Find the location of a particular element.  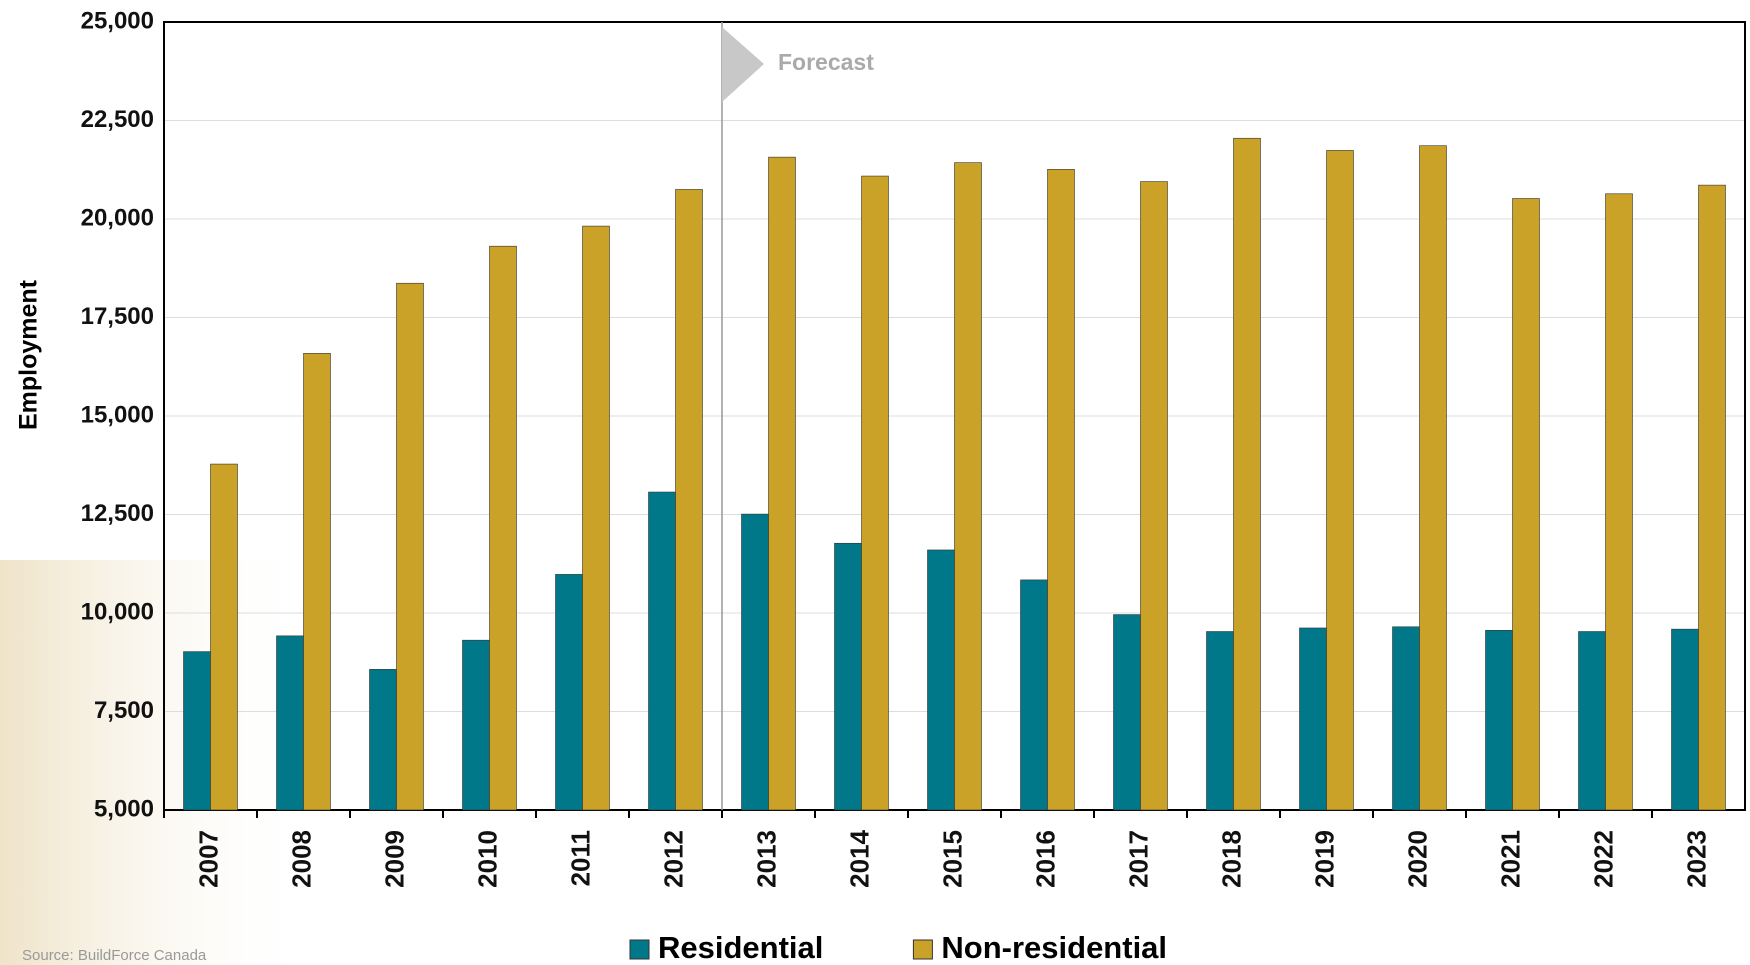

legend-label: Non-residential is located at coordinates (1054, 947).